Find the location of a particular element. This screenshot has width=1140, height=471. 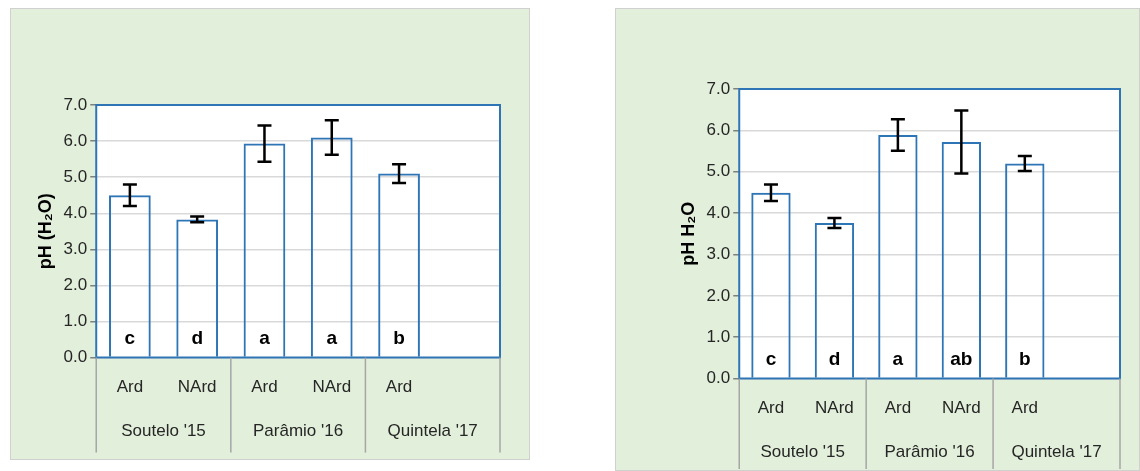

y-axis-title: pH H₂O is located at coordinates (687, 233).